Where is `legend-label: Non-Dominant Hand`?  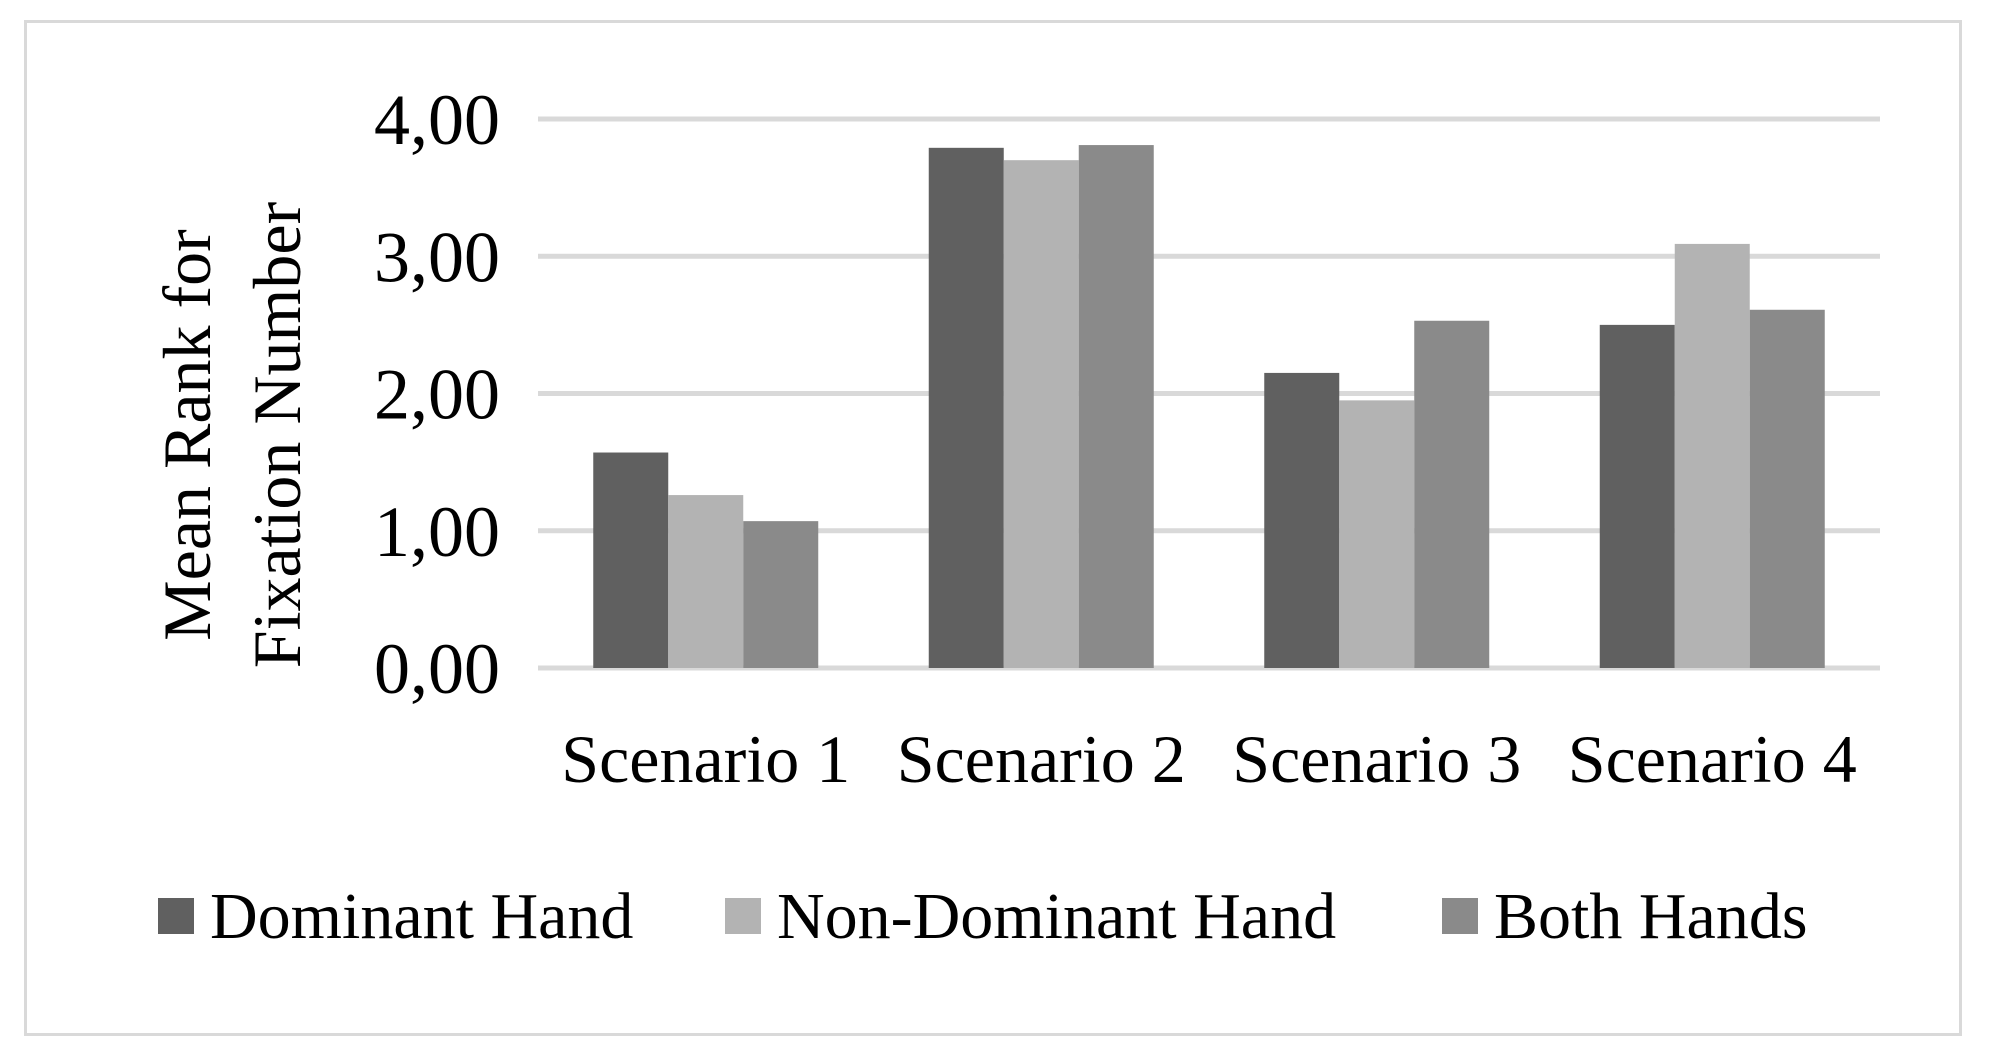 legend-label: Non-Dominant Hand is located at coordinates (1056, 916).